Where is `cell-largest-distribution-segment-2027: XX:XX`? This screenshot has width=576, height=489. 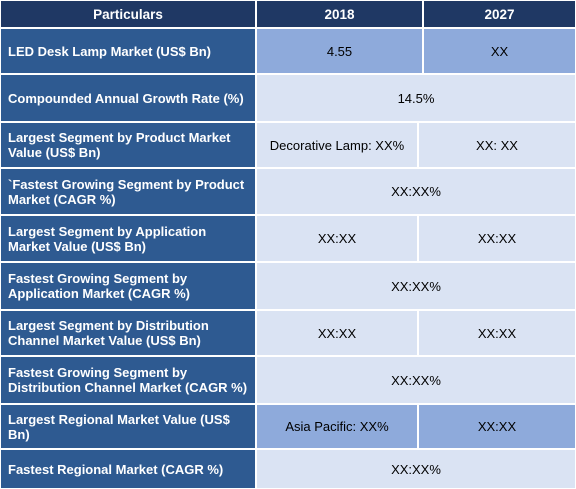
cell-largest-distribution-segment-2027: XX:XX is located at coordinates (497, 333).